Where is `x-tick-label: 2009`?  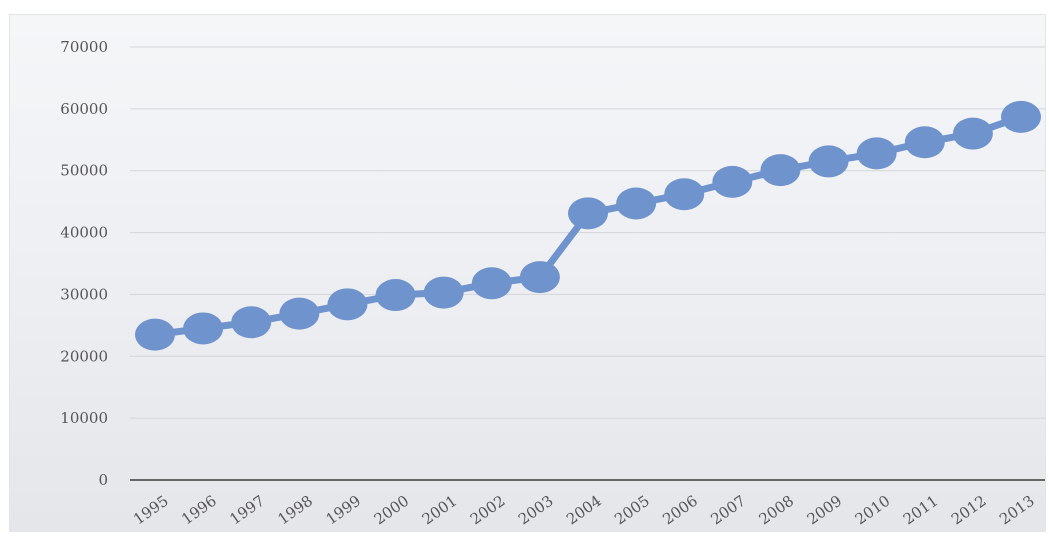
x-tick-label: 2009 is located at coordinates (825, 510).